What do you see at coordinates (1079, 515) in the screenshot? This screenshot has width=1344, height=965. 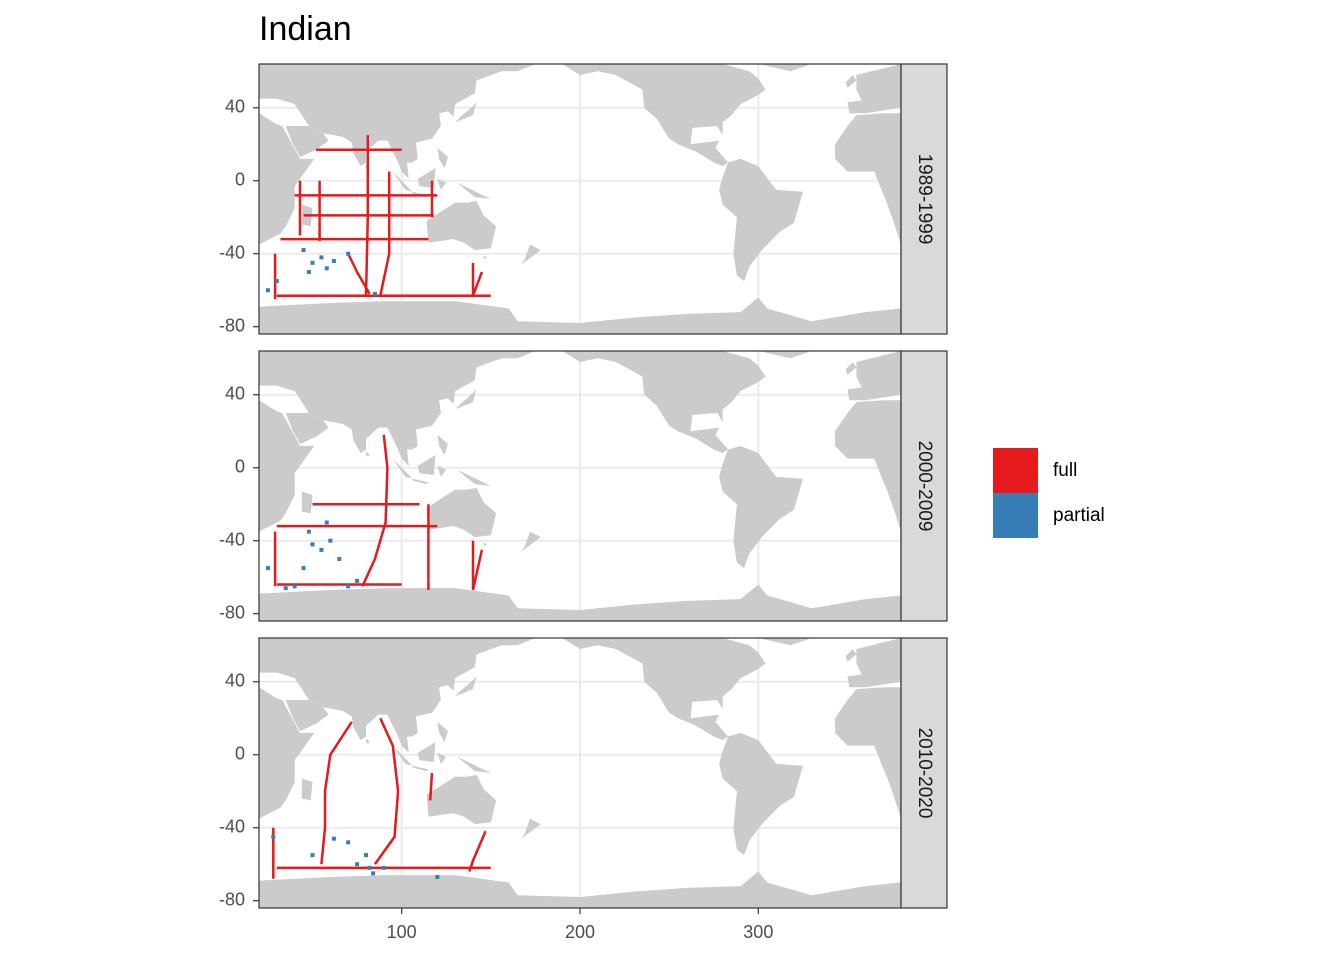 I see `legend-label: partial` at bounding box center [1079, 515].